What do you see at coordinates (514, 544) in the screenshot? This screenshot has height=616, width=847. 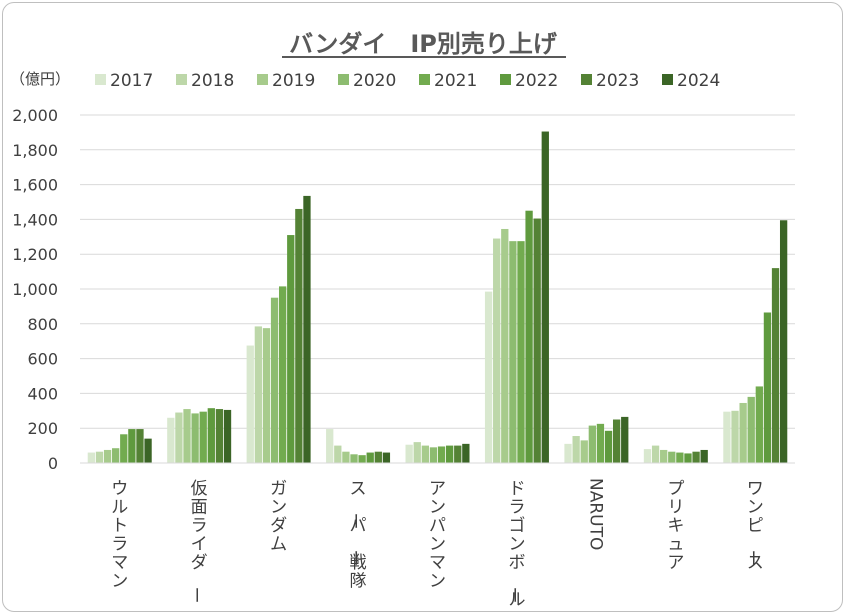 I see `category-label: ドラゴンボール` at bounding box center [514, 544].